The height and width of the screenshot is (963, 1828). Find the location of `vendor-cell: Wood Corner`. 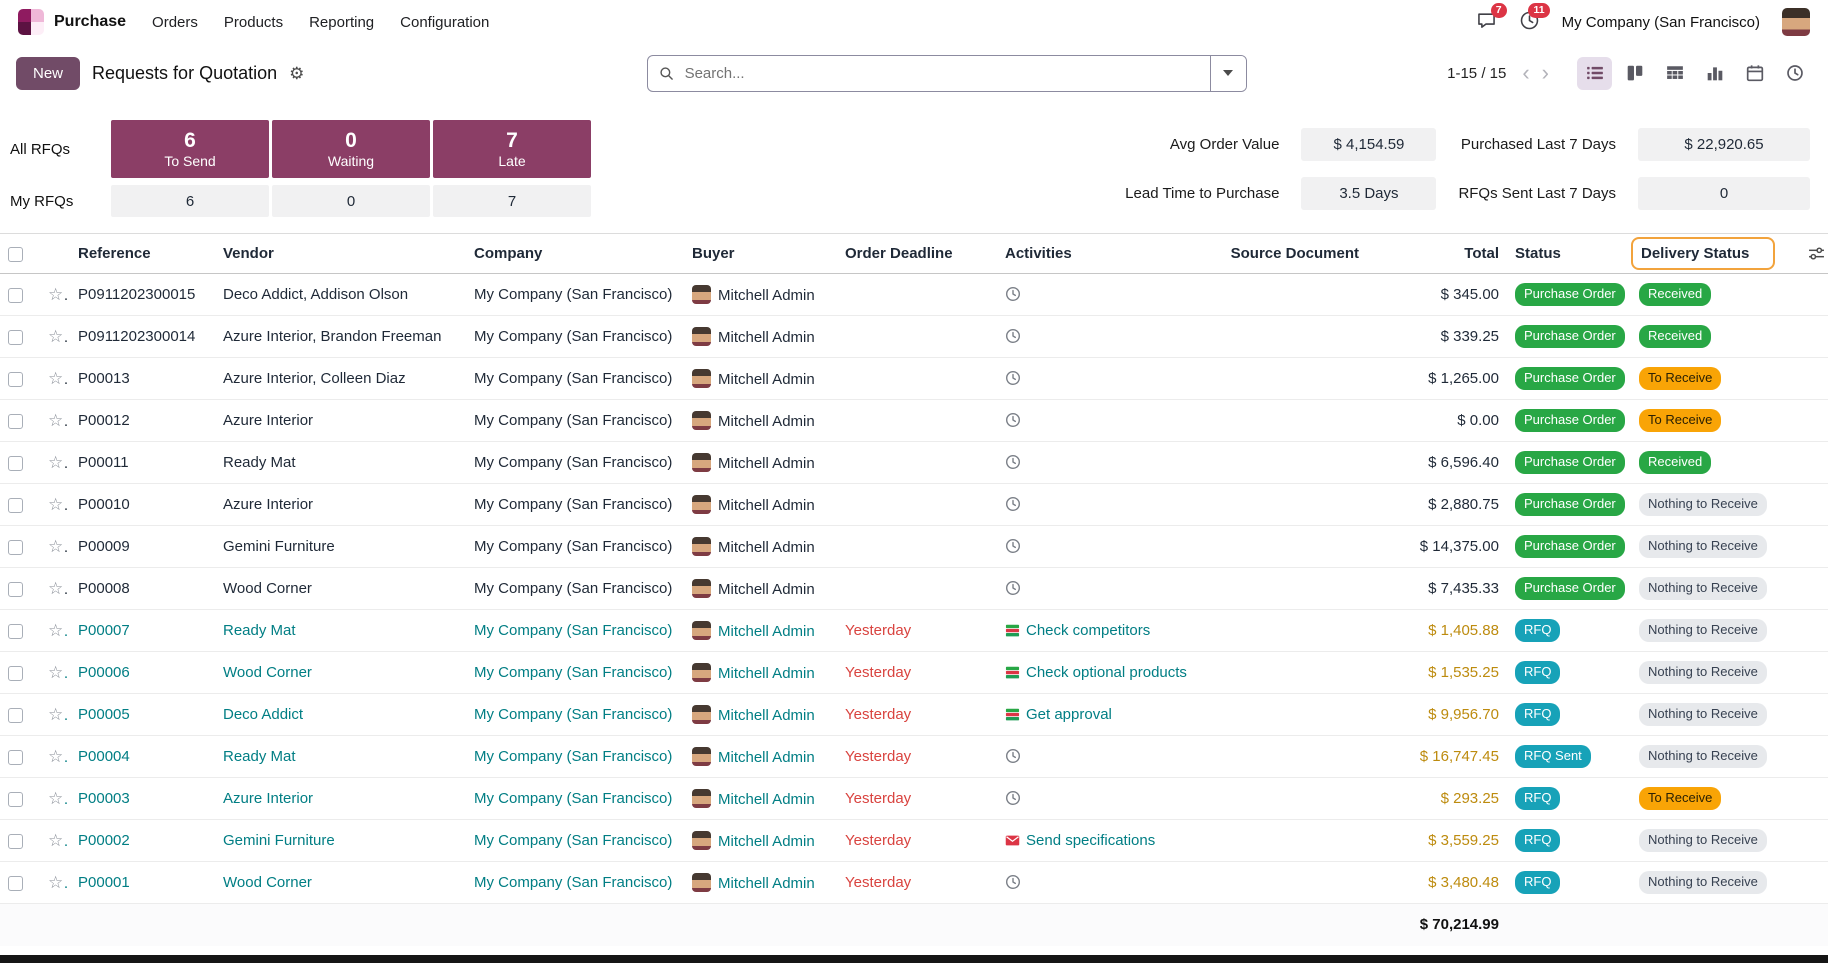

vendor-cell: Wood Corner is located at coordinates (340, 882).